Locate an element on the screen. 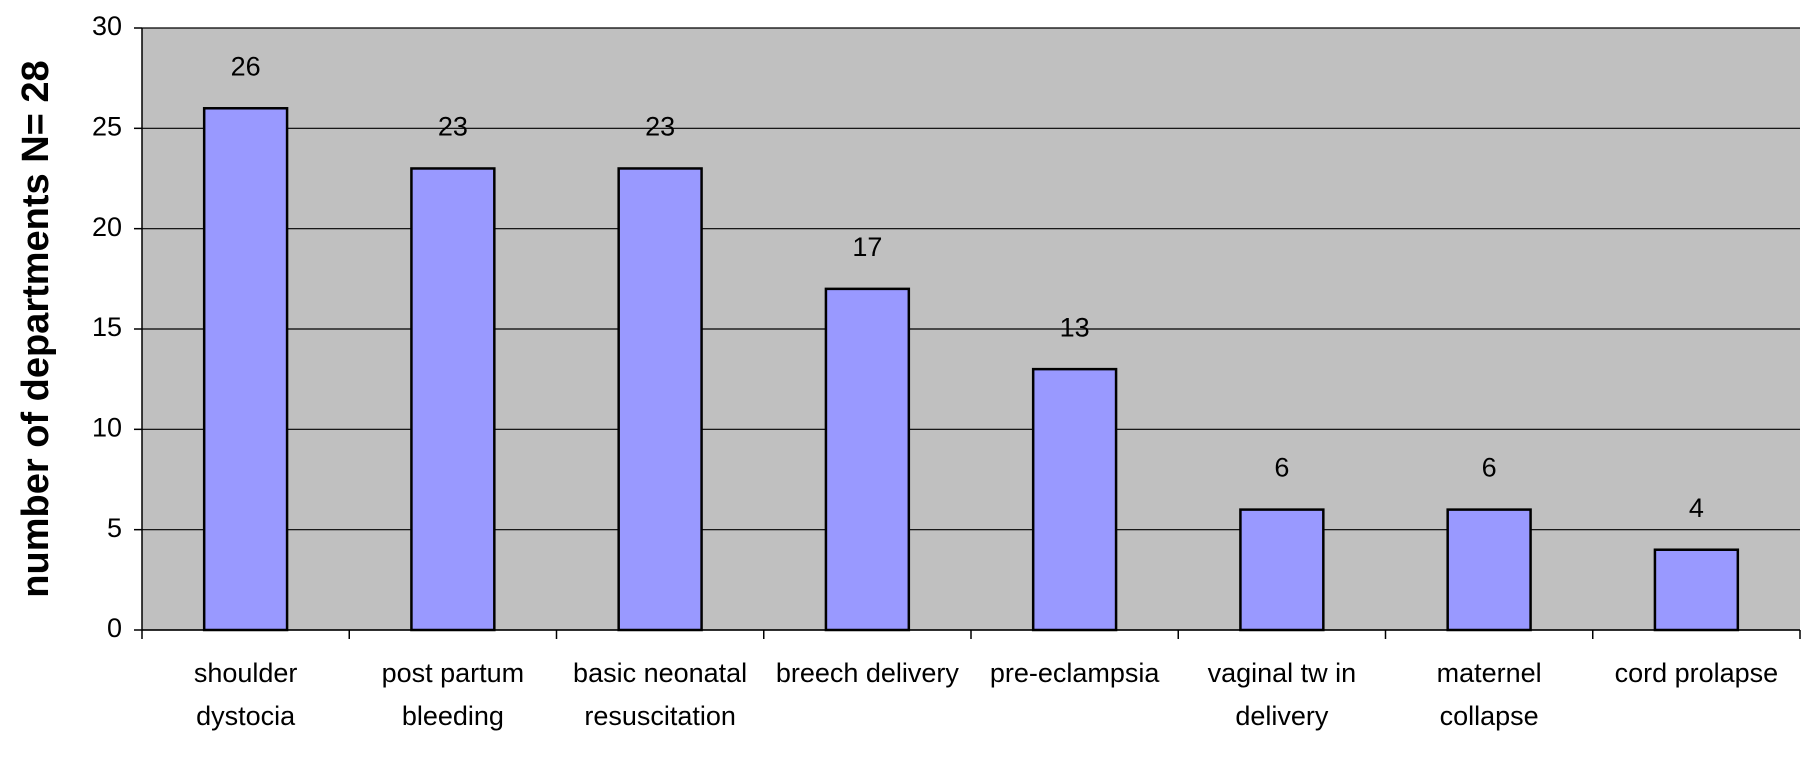 The image size is (1813, 775). x-tick-label: breech delivery is located at coordinates (867, 673).